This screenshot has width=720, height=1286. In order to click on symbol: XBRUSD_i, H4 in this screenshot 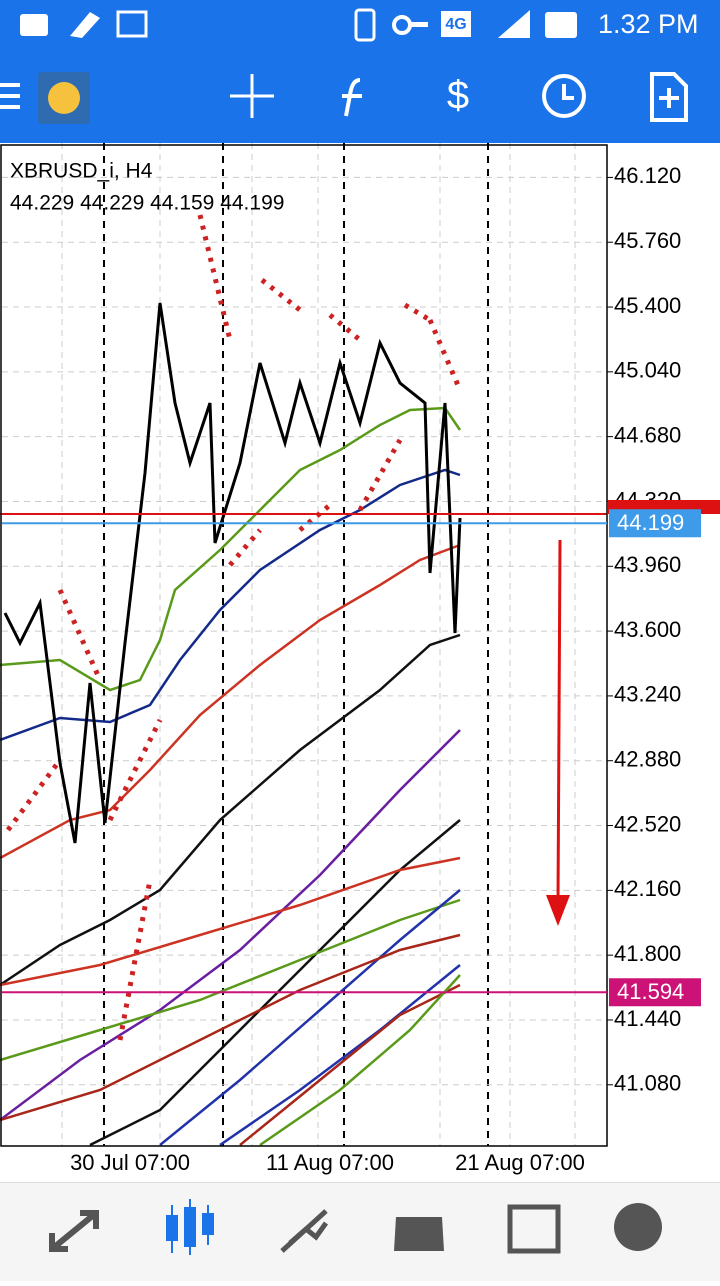, I will do `click(81, 171)`.